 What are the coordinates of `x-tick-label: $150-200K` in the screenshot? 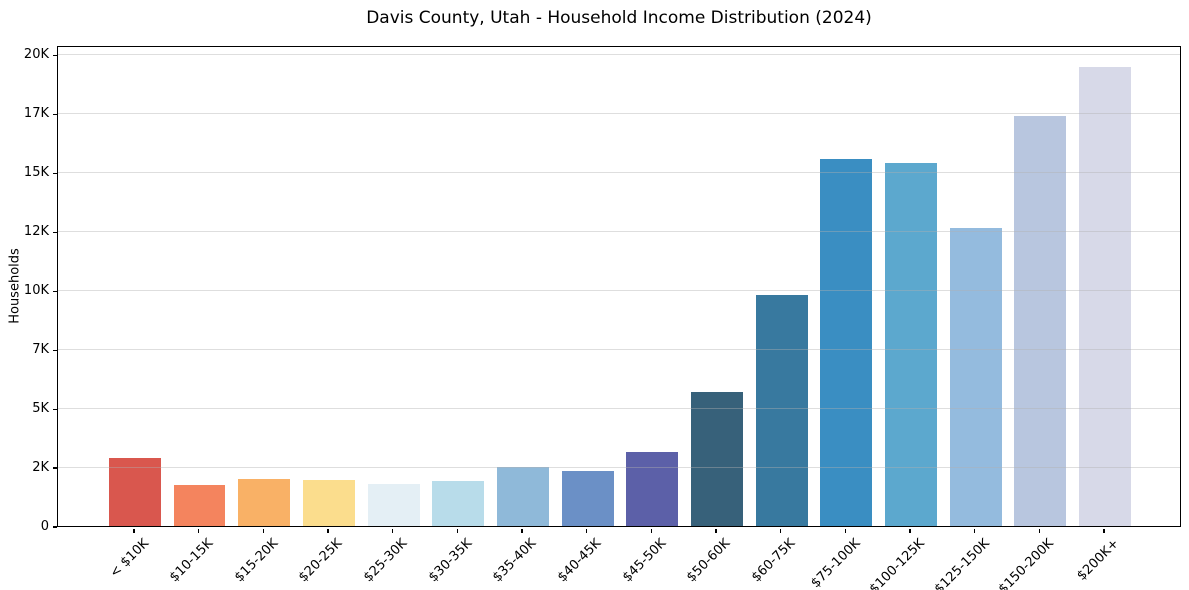 It's located at (1026, 563).